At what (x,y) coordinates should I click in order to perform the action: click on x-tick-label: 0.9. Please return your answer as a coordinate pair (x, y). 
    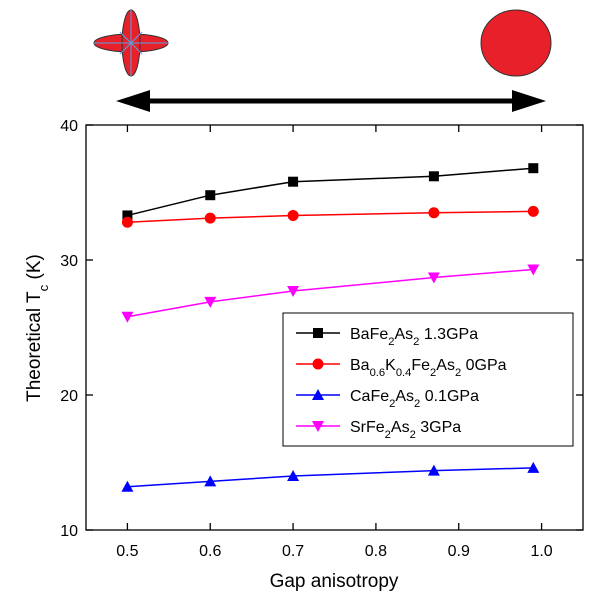
    Looking at the image, I should click on (459, 551).